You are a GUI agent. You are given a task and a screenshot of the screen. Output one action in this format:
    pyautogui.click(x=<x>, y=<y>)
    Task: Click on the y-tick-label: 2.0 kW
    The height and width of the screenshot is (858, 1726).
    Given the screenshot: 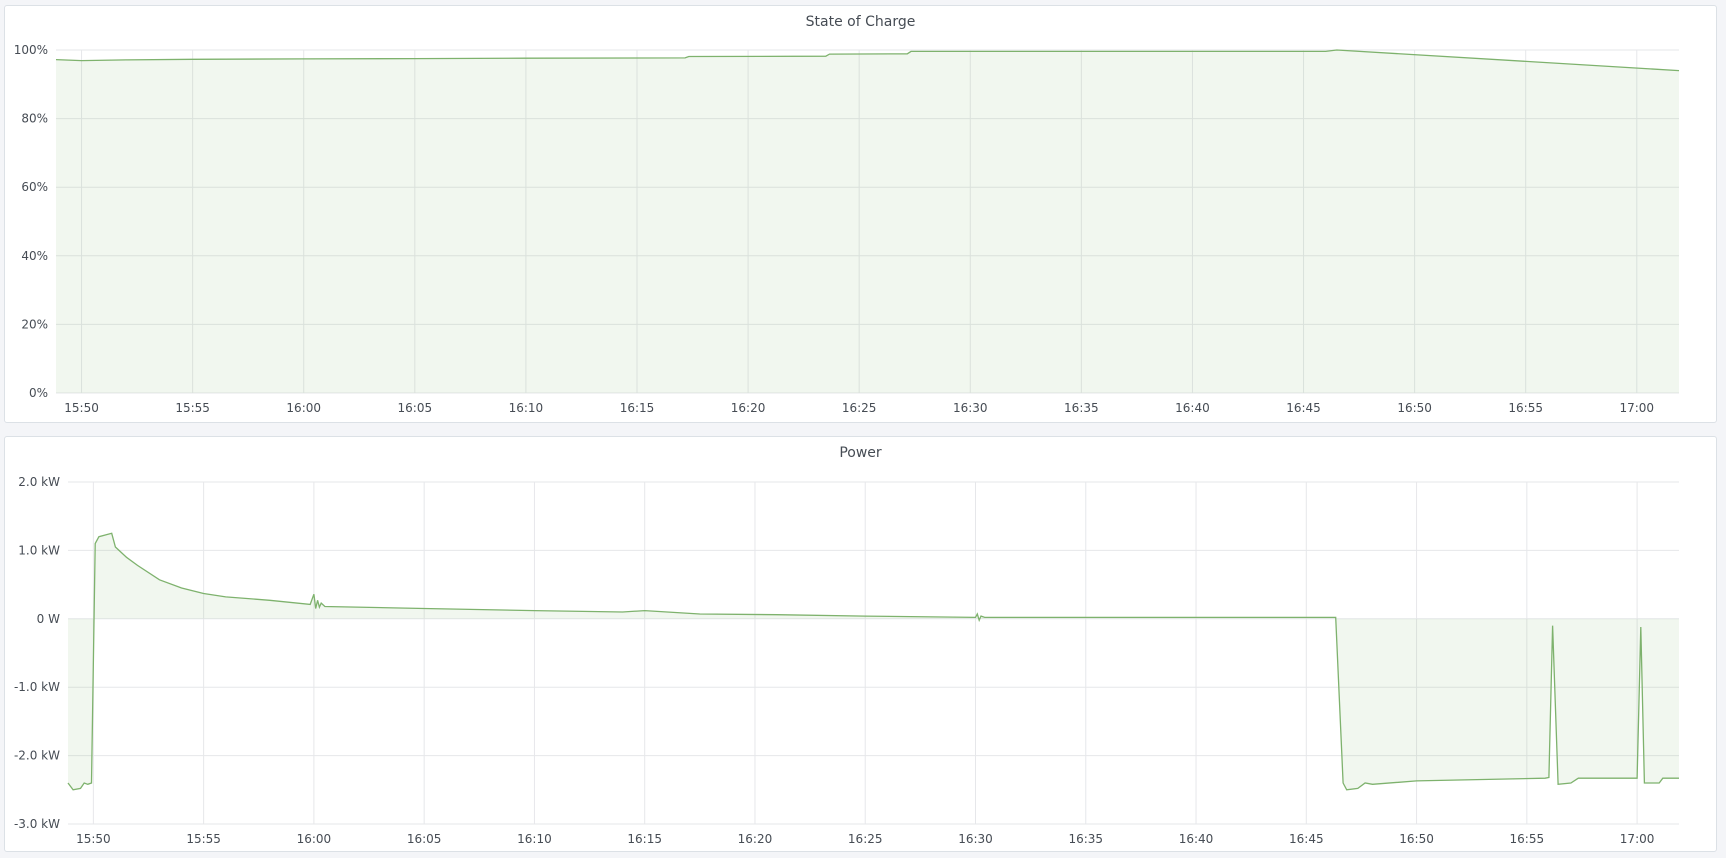 What is the action you would take?
    pyautogui.click(x=39, y=482)
    